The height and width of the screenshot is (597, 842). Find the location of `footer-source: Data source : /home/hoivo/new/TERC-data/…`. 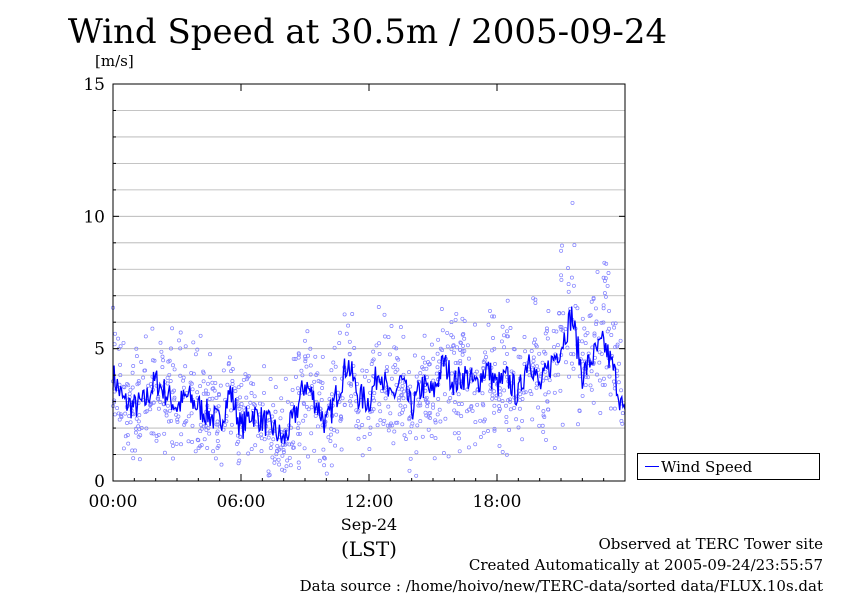

footer-source: Data source : /home/hoivo/new/TERC-data/… is located at coordinates (561, 586).